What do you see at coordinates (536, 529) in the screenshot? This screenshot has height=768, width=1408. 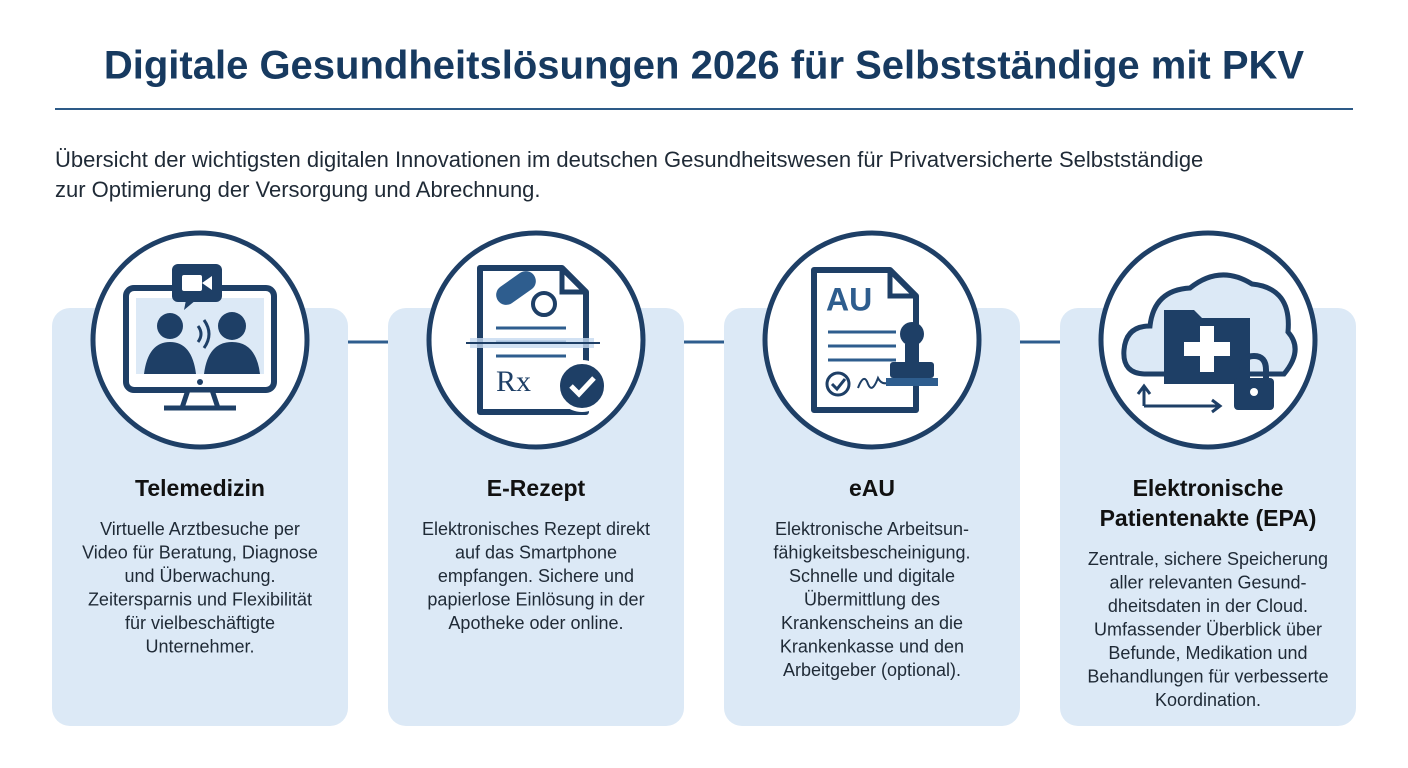 I see `card-text: Elektronisches Rezept direkt` at bounding box center [536, 529].